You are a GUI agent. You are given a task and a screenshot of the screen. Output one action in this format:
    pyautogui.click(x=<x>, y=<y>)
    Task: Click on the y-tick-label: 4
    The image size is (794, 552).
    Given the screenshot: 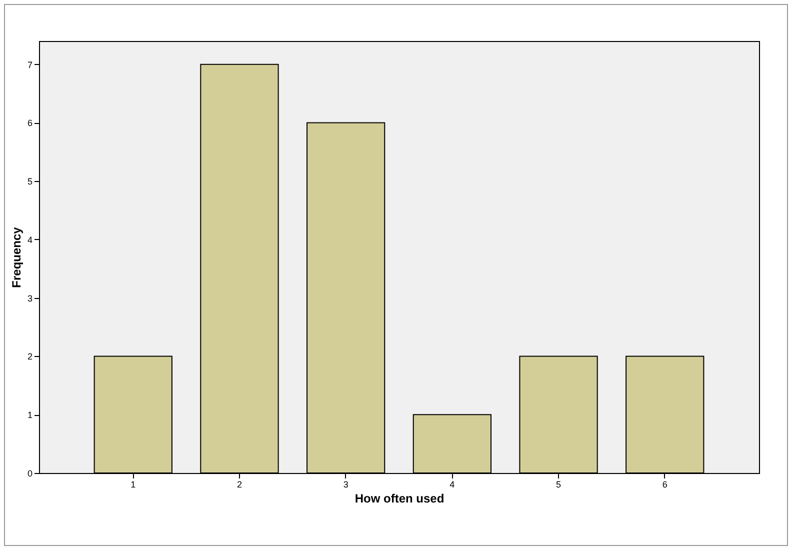 What is the action you would take?
    pyautogui.click(x=29, y=239)
    